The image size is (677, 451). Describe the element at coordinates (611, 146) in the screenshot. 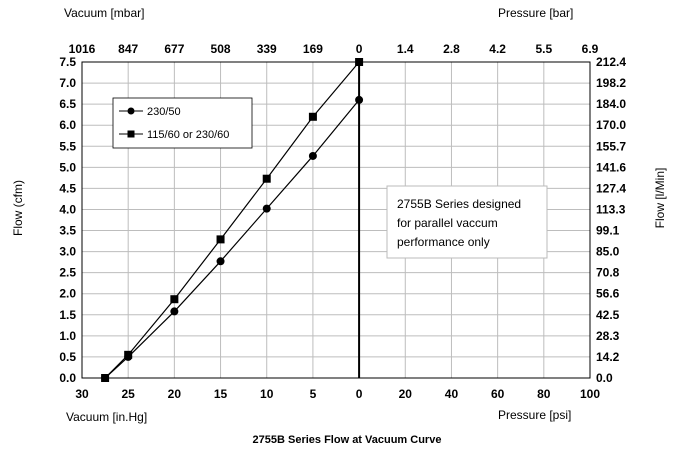

I see `y-right-tick-label: 155.7` at that location.